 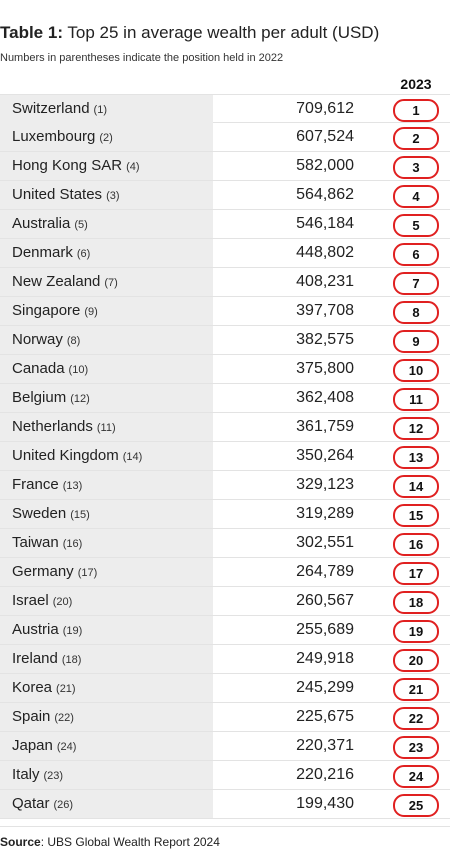 I want to click on previous-position: (19), so click(x=72, y=631).